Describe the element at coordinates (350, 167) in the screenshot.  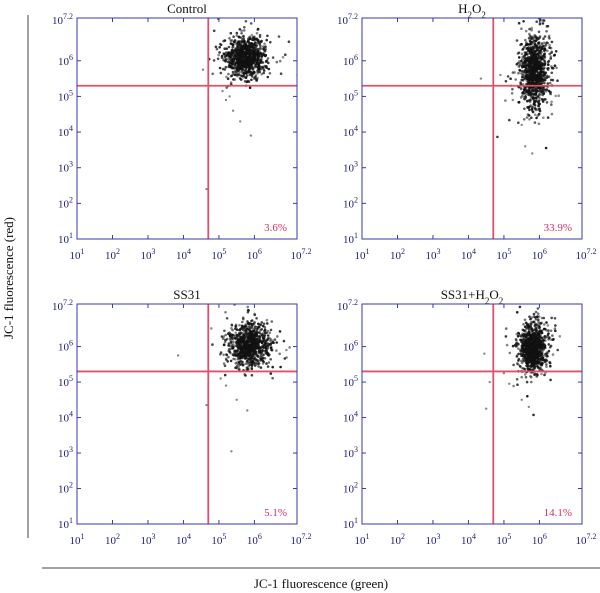
I see `y-tick-label: 10³` at that location.